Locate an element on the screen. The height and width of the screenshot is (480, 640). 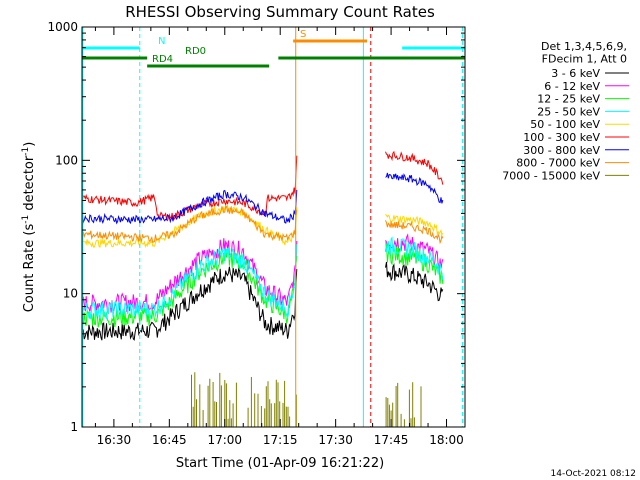
legend-label: 3 - 6 keV is located at coordinates (575, 73).